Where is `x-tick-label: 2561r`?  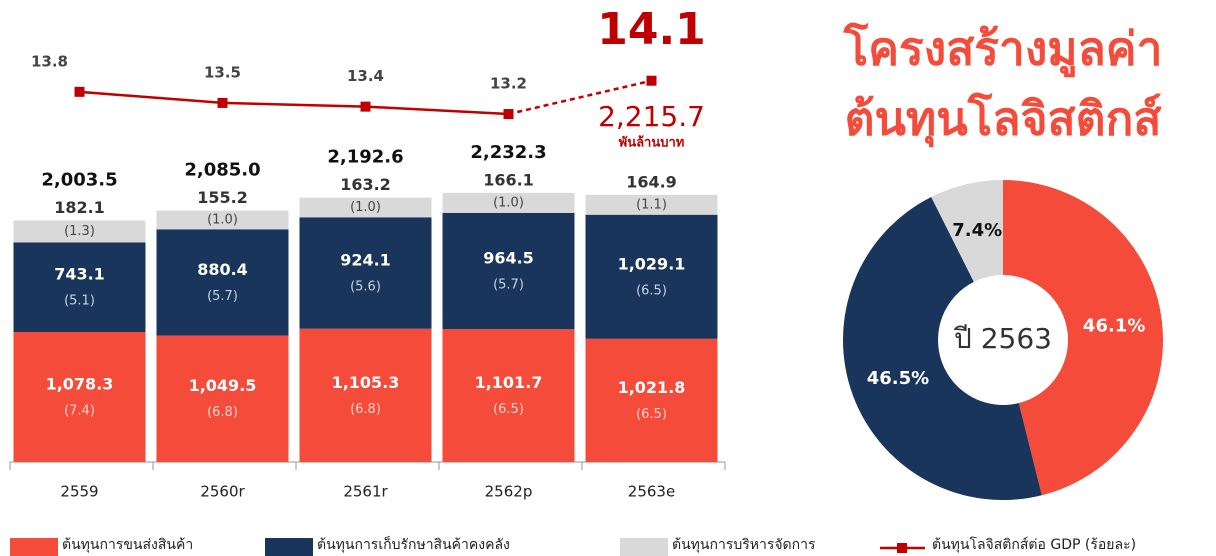
x-tick-label: 2561r is located at coordinates (365, 492).